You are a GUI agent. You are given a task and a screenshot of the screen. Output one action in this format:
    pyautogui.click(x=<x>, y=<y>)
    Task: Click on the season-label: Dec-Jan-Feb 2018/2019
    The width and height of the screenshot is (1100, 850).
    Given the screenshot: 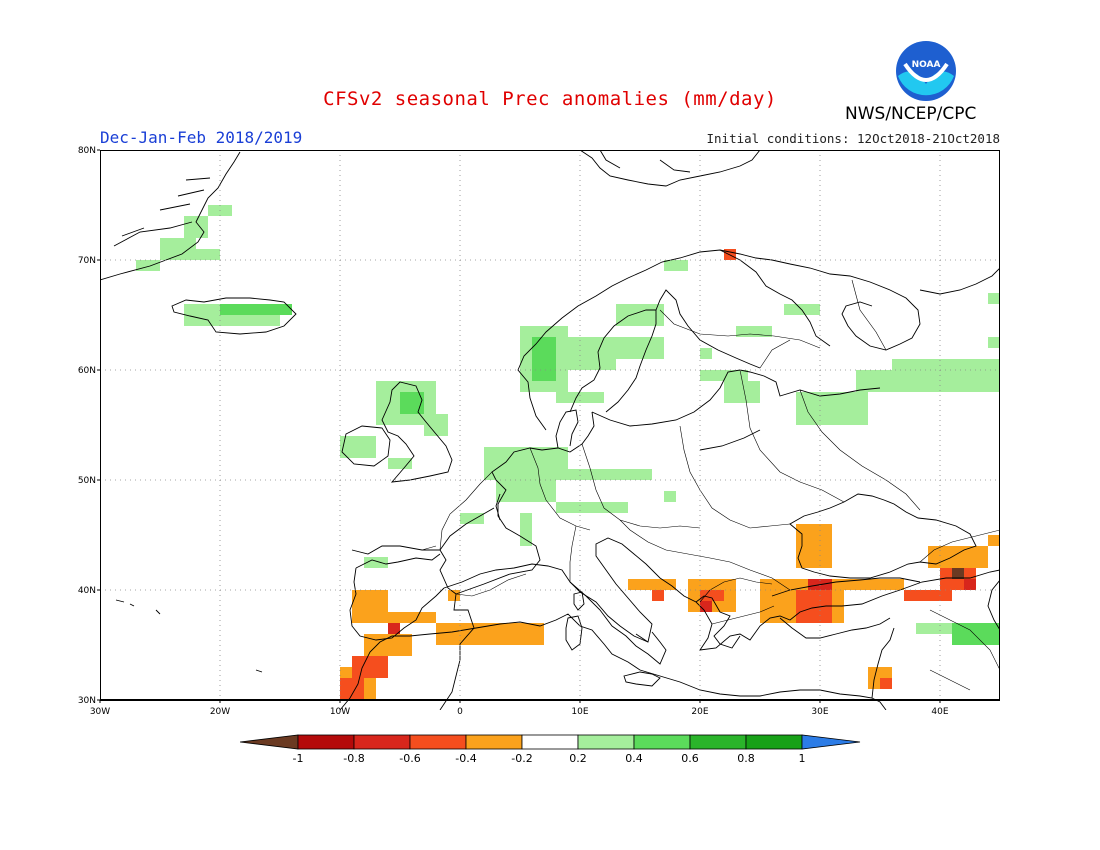 What is the action you would take?
    pyautogui.click(x=201, y=137)
    